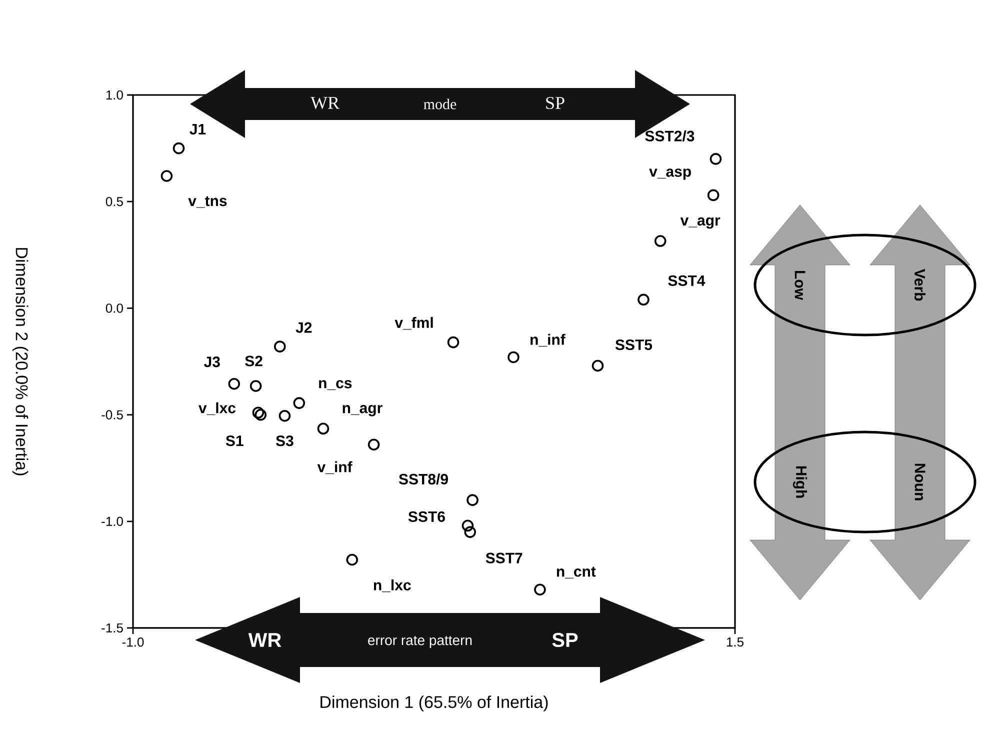 The height and width of the screenshot is (743, 986). What do you see at coordinates (217, 409) in the screenshot?
I see `annotation: v_lxc` at bounding box center [217, 409].